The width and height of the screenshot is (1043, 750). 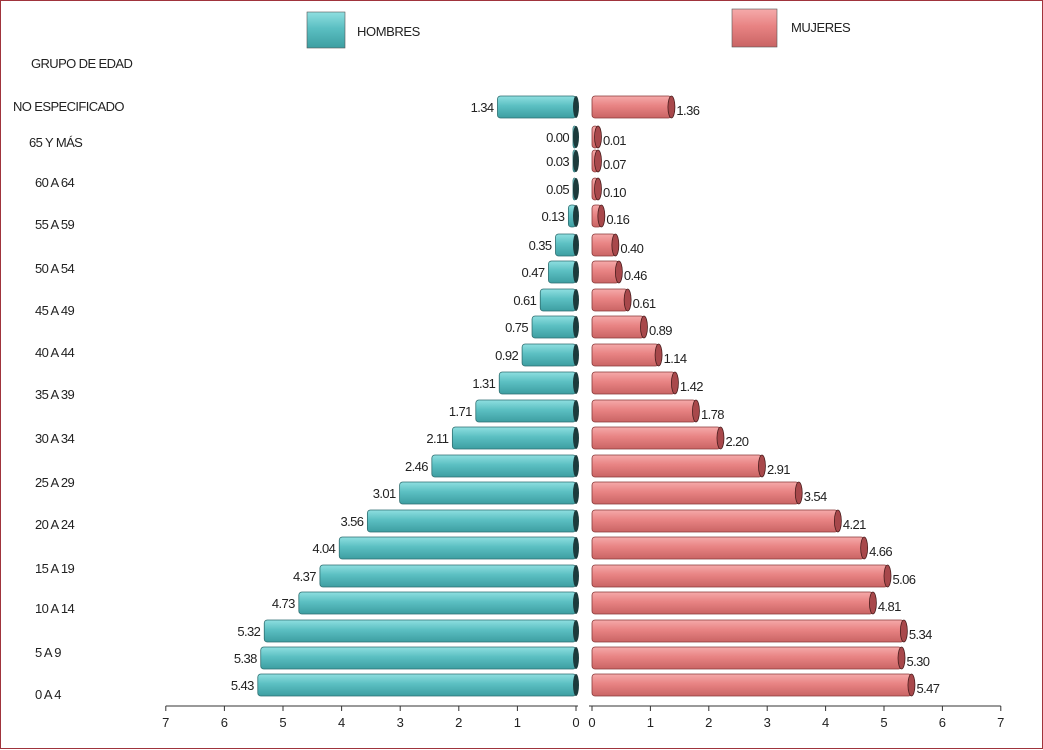 I want to click on category-label: 5 A 9, so click(x=48, y=652).